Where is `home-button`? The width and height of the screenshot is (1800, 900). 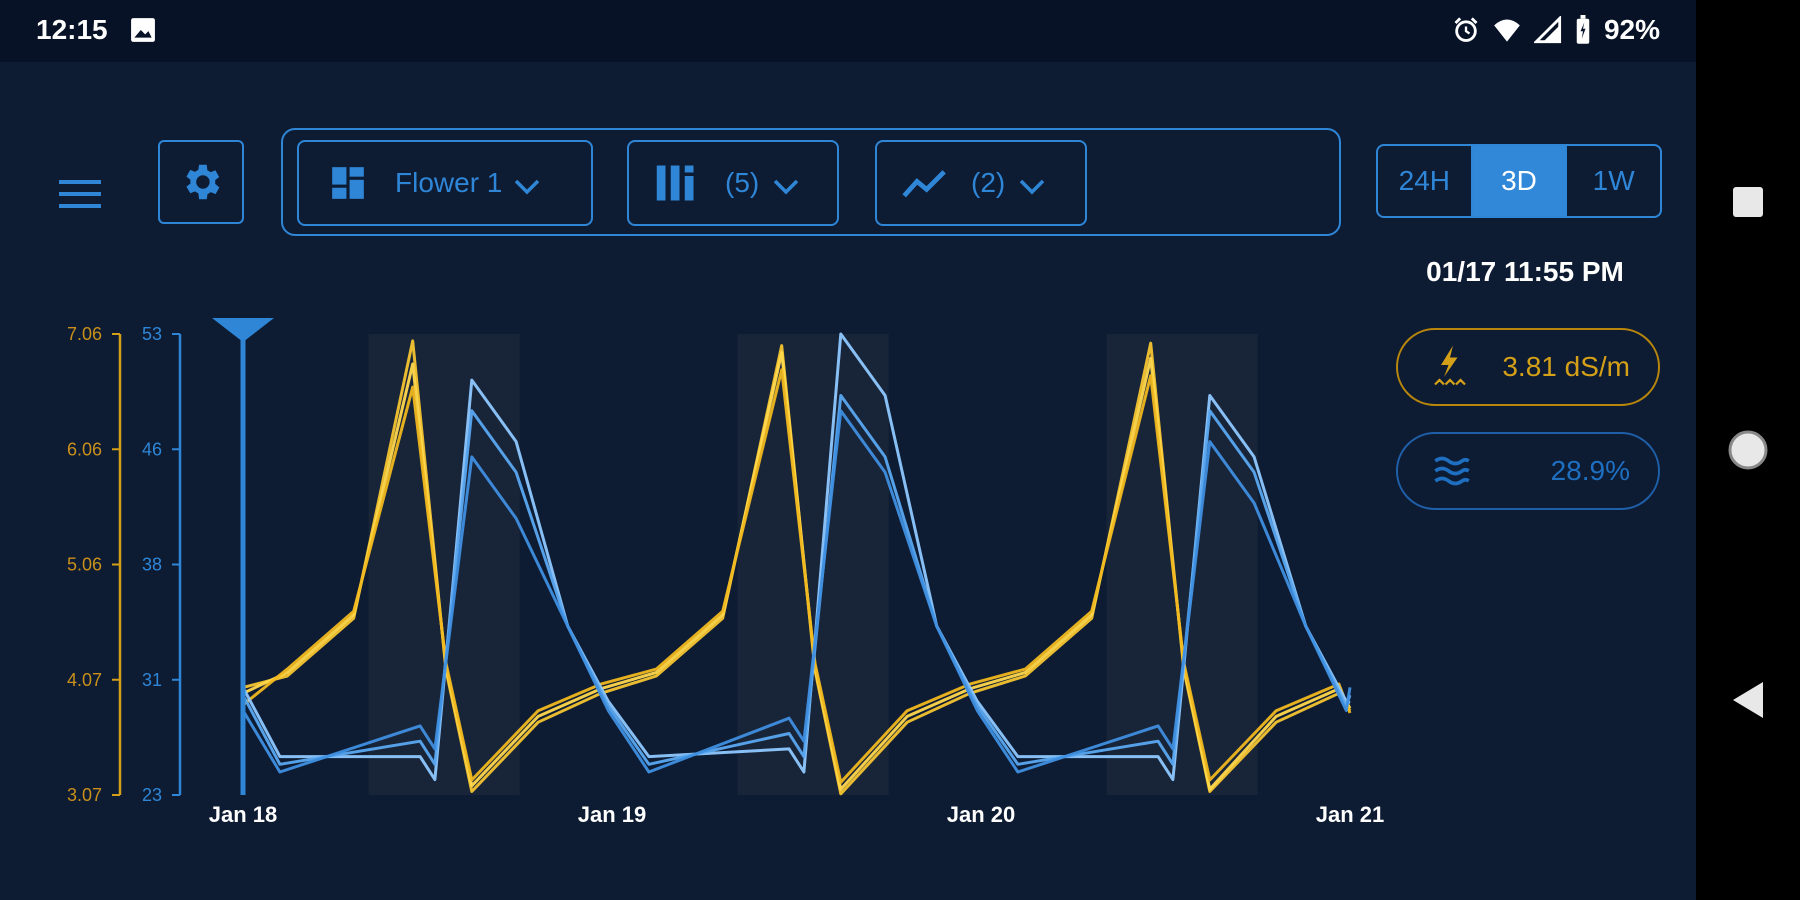
home-button is located at coordinates (1748, 450).